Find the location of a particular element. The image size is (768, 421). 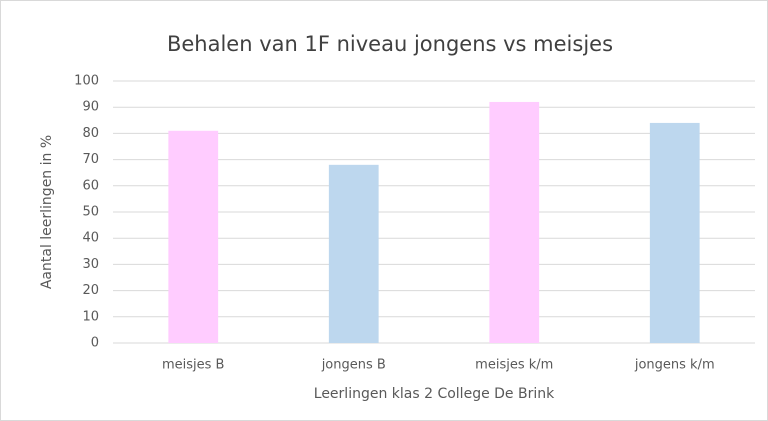

y-tick-label: 50 is located at coordinates (90, 212).